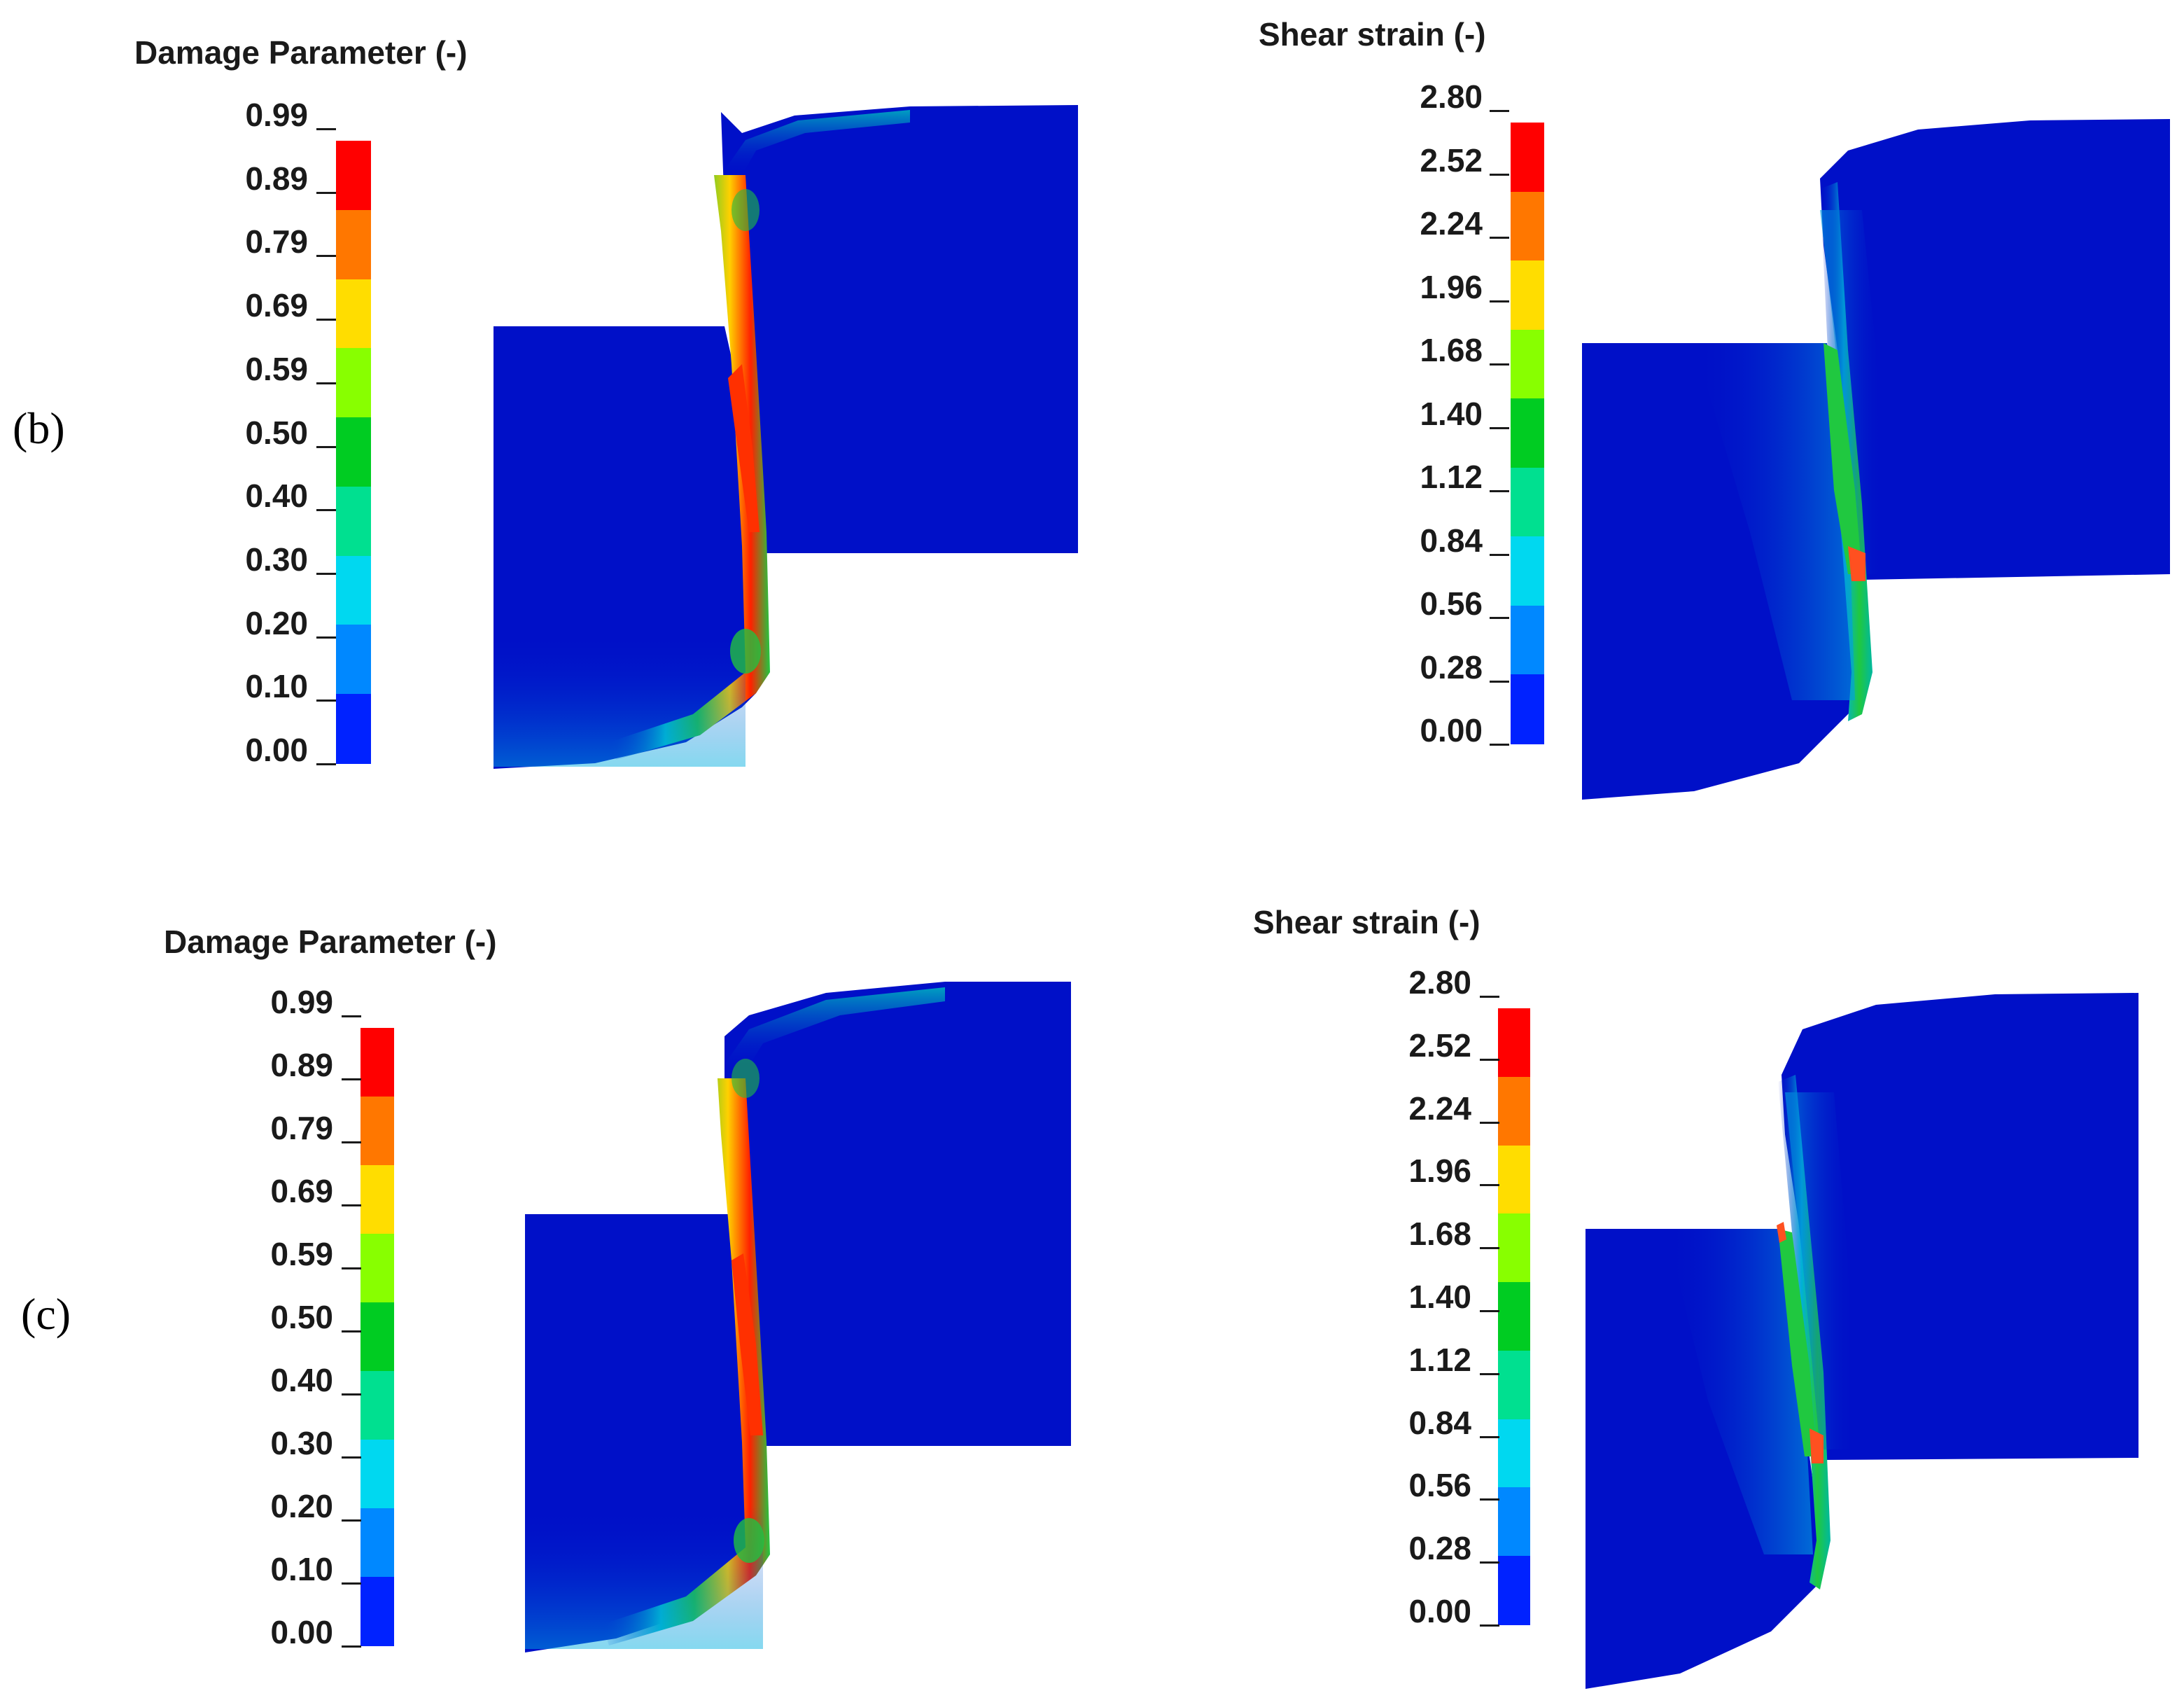 The image size is (2184, 1705). Describe the element at coordinates (276, 623) in the screenshot. I see `colorbar-tick-label: 0.20` at that location.